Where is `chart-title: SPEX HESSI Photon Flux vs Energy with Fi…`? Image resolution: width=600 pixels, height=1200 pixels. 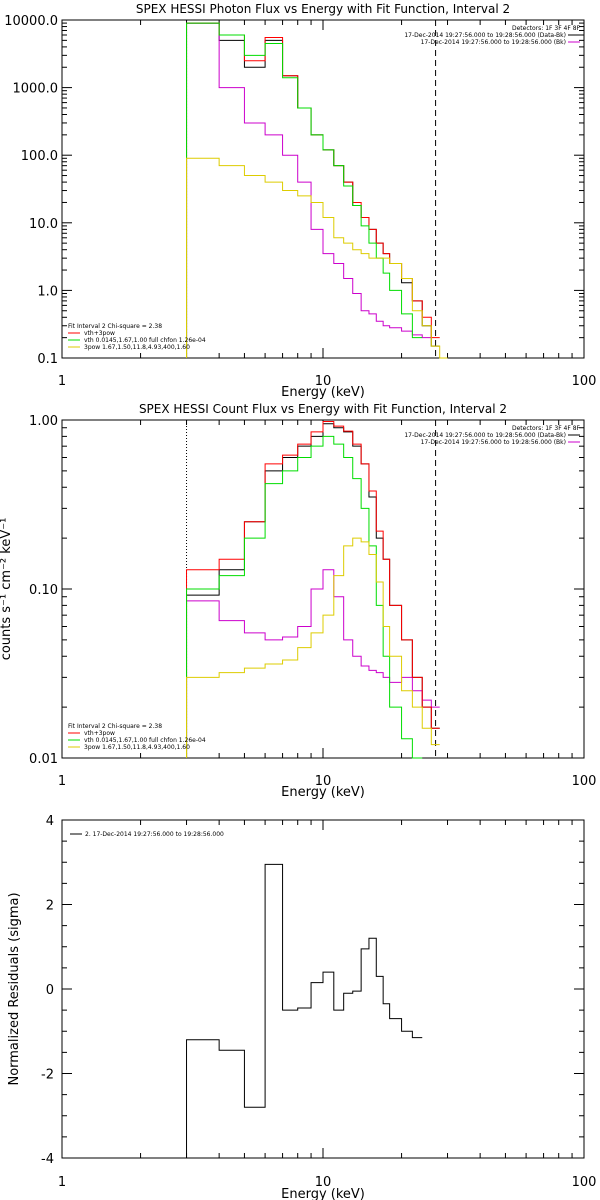
chart-title: SPEX HESSI Photon Flux vs Energy with Fi… is located at coordinates (323, 9).